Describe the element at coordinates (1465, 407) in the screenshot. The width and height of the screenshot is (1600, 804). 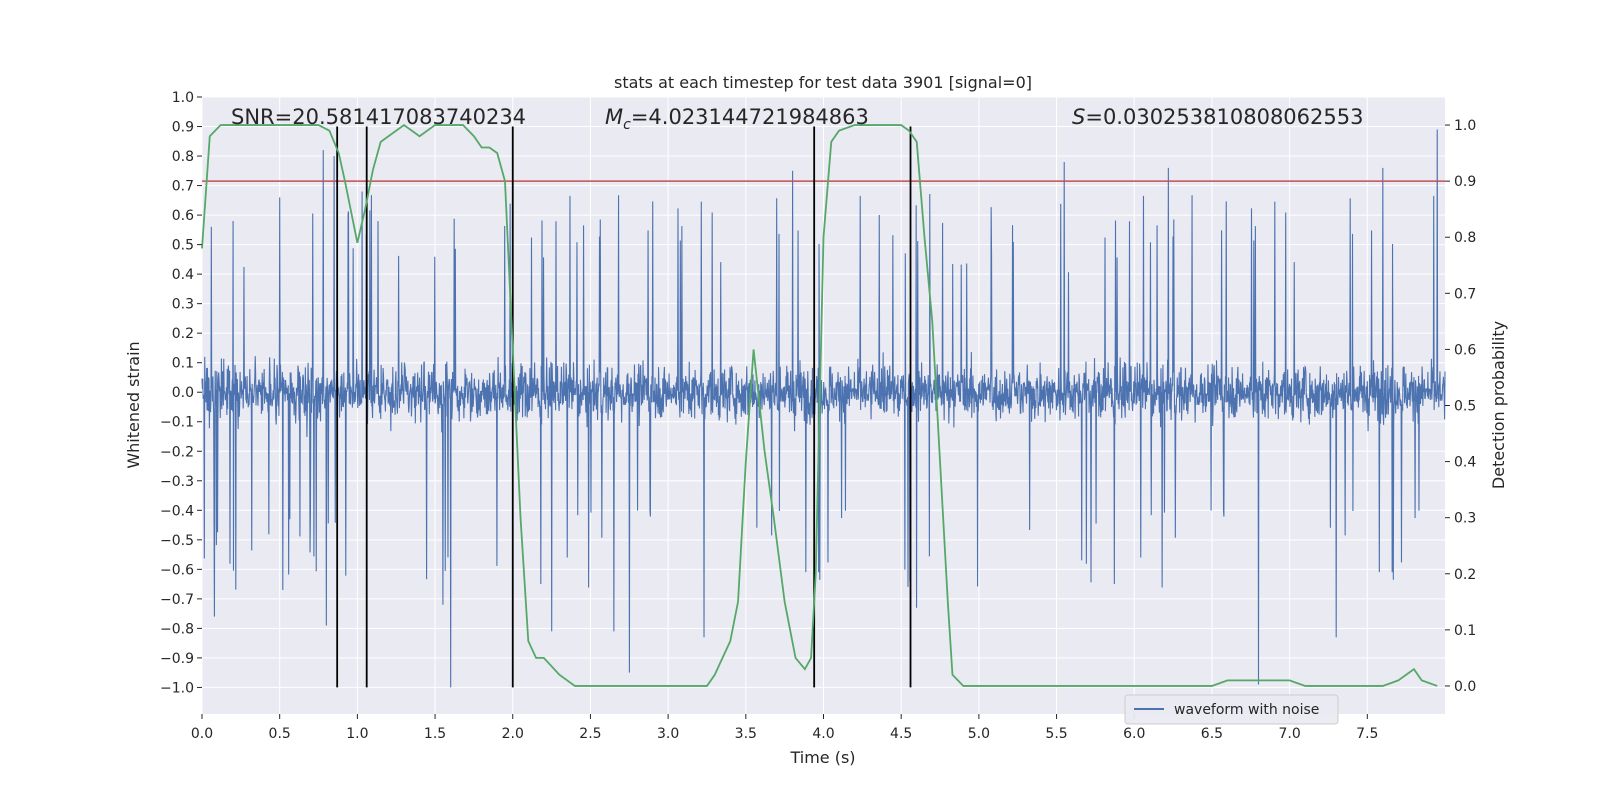
I see `right-y-tick-label-5: 0.5` at that location.